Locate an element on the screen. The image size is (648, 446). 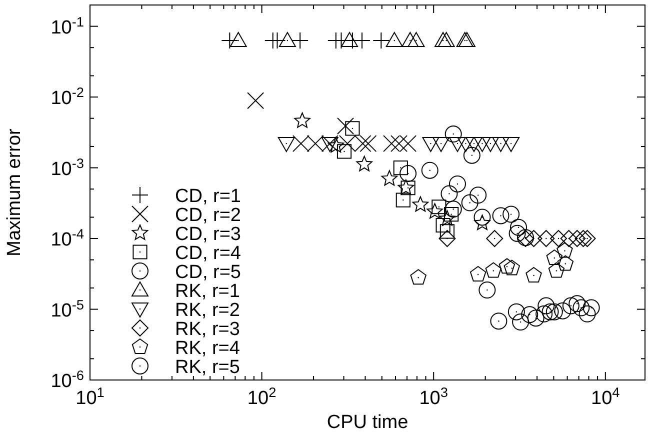
y-axis-title: Maximum error is located at coordinates (14, 192).